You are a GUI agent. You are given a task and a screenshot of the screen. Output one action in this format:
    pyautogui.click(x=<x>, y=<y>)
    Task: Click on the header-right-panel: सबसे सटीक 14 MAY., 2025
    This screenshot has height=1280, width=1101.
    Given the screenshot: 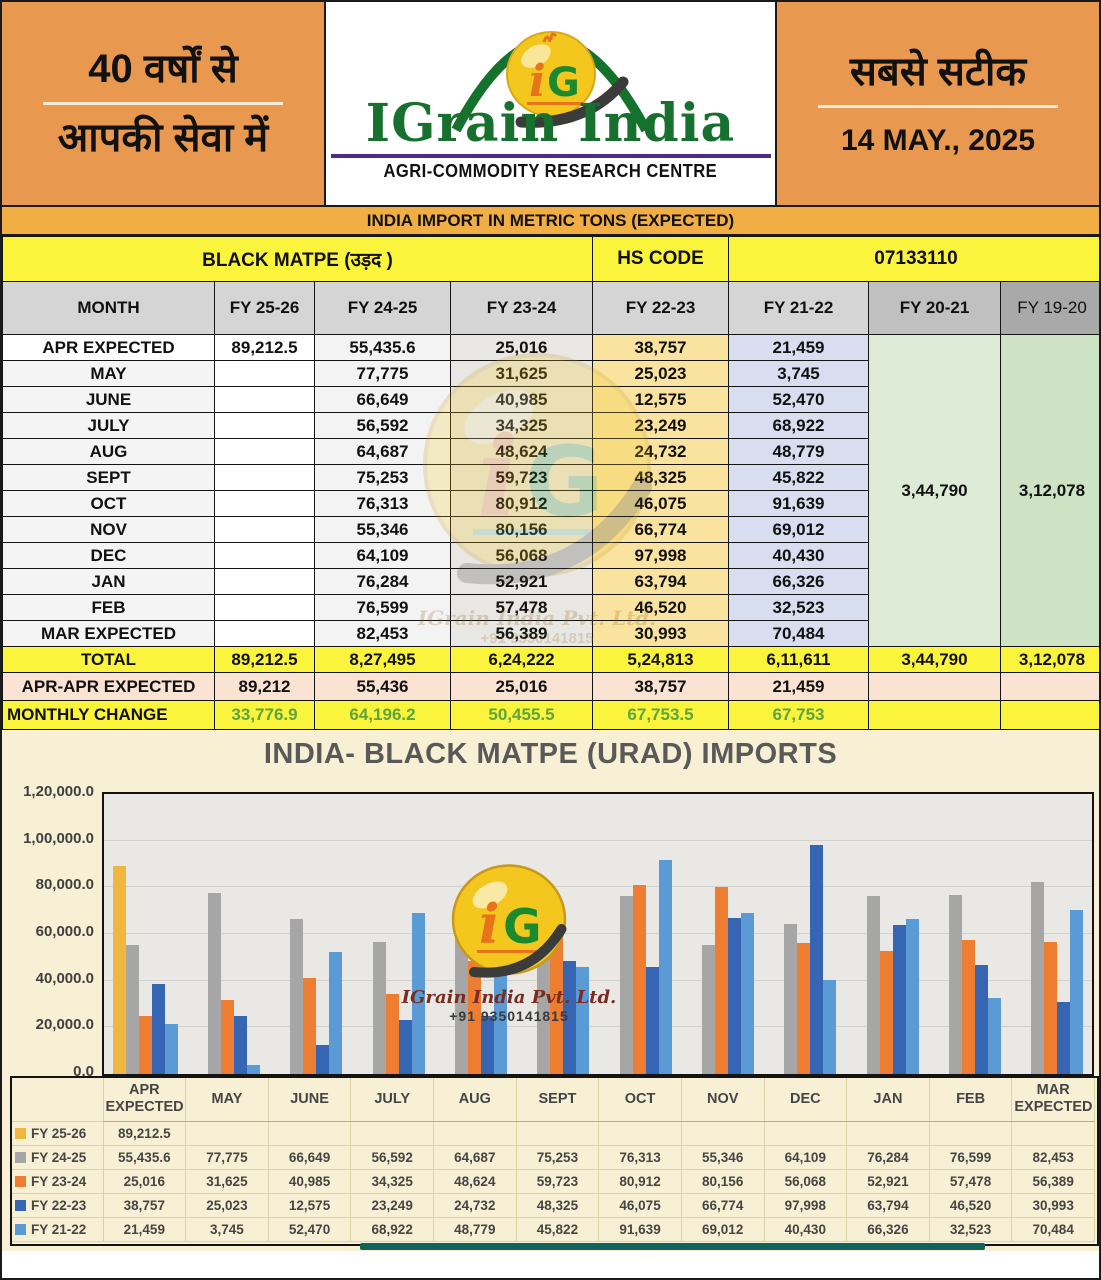 What is the action you would take?
    pyautogui.click(x=938, y=103)
    